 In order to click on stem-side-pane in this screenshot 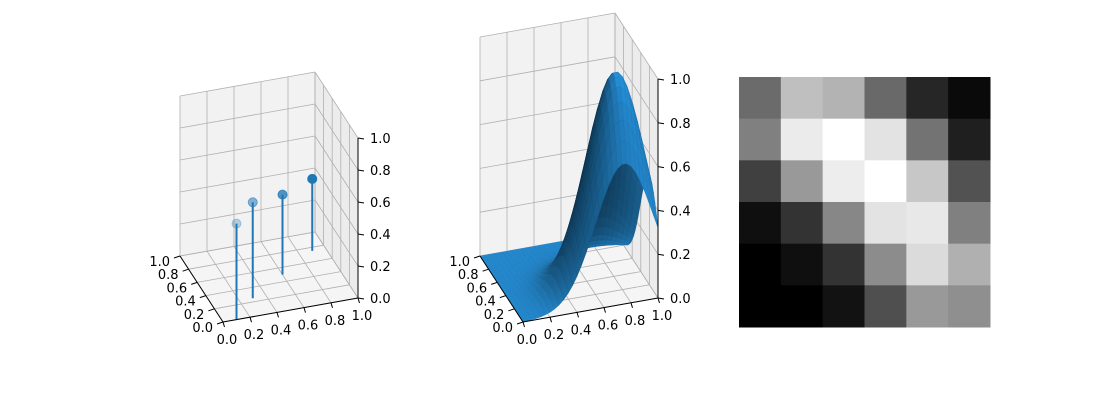, I will do `click(336, 185)`.